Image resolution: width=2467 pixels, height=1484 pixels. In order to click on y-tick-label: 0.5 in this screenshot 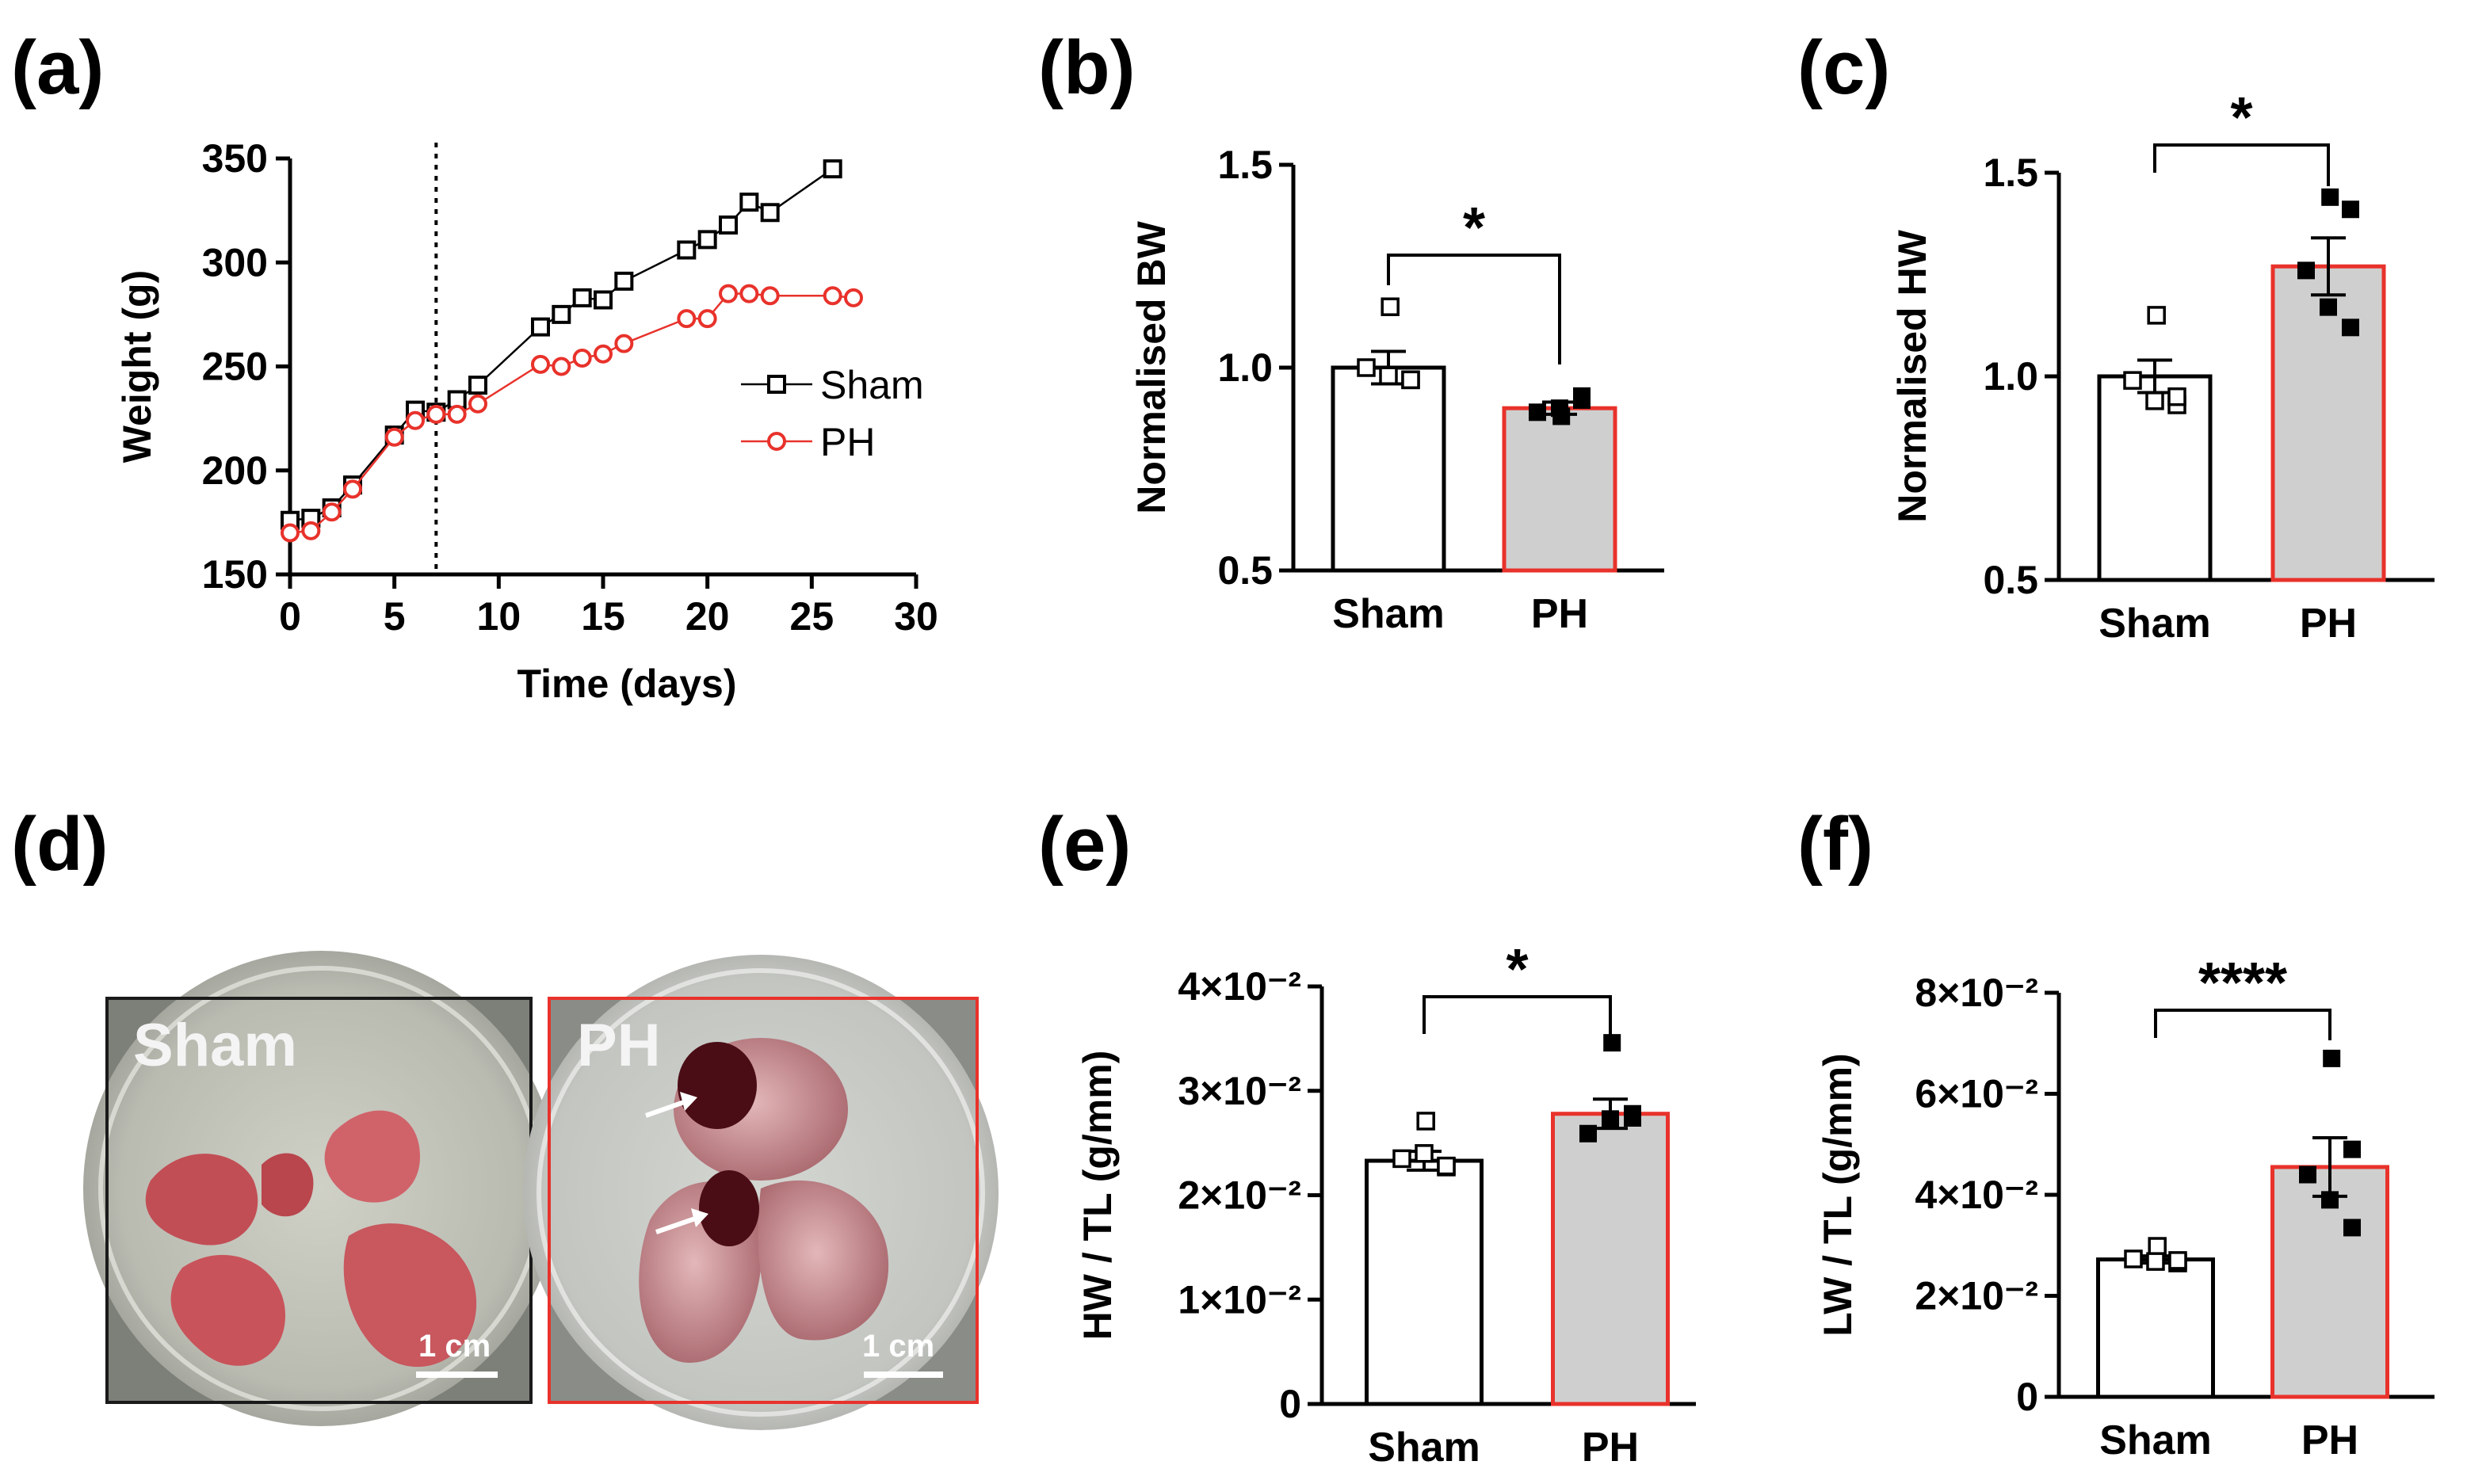, I will do `click(1245, 570)`.